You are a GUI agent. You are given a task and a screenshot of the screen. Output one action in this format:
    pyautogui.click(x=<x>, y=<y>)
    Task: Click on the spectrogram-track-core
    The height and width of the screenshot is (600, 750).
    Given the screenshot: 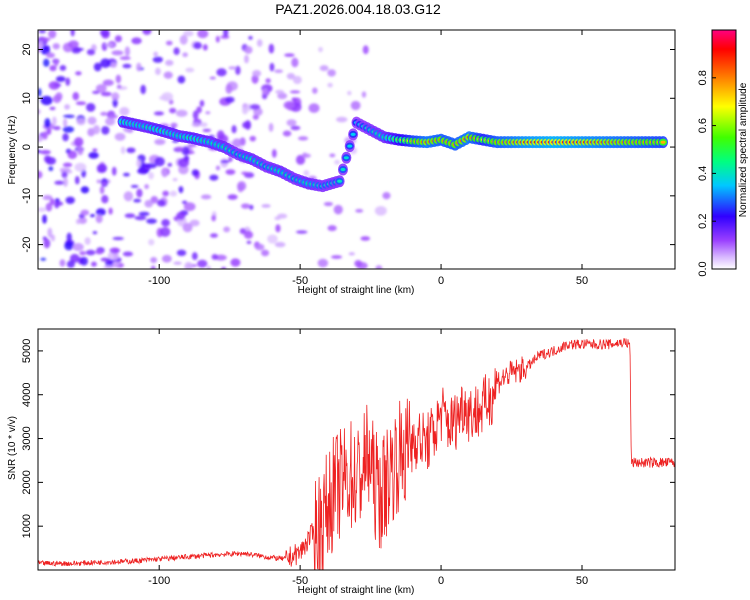 What is the action you would take?
    pyautogui.click(x=663, y=142)
    